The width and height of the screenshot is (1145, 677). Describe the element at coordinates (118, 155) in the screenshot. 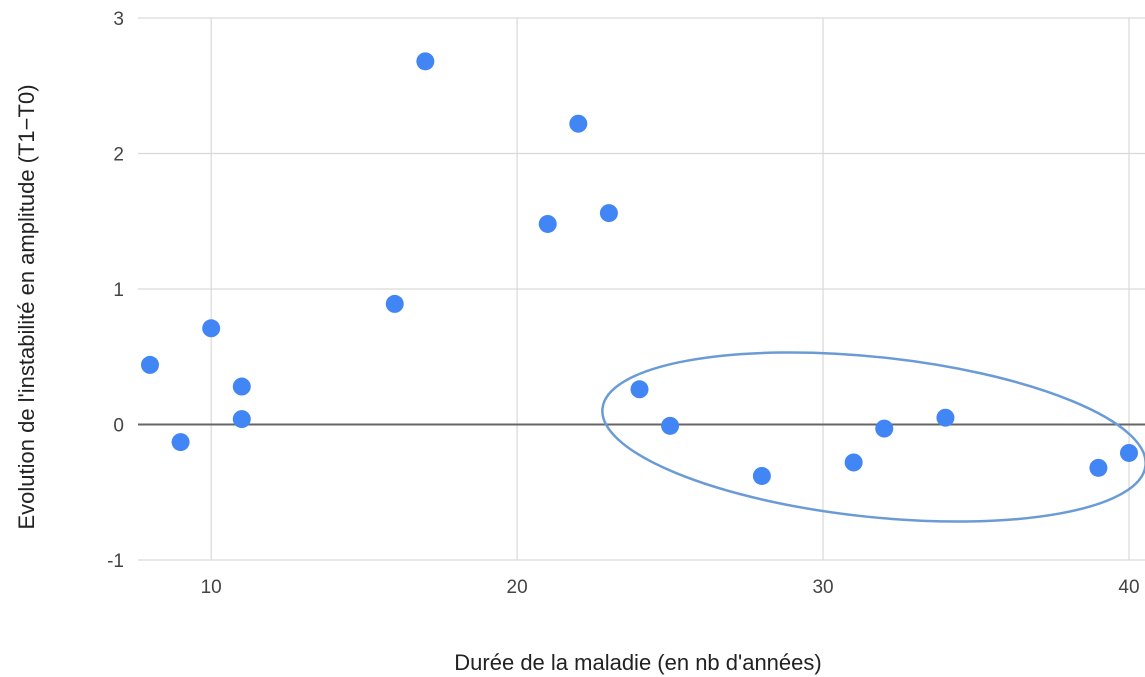

I see `y-tick-label: 2` at that location.